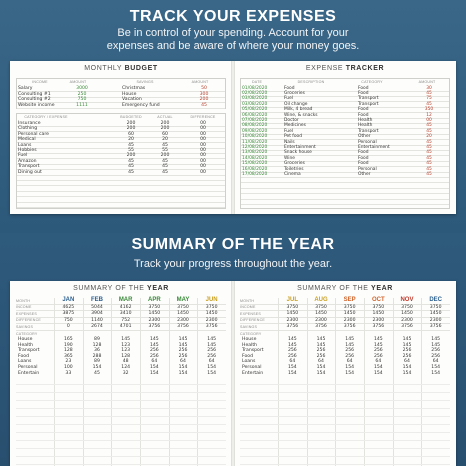 This screenshot has height=466, width=466. I want to click on expense-tracker-title-bold: TRACKER, so click(365, 68).